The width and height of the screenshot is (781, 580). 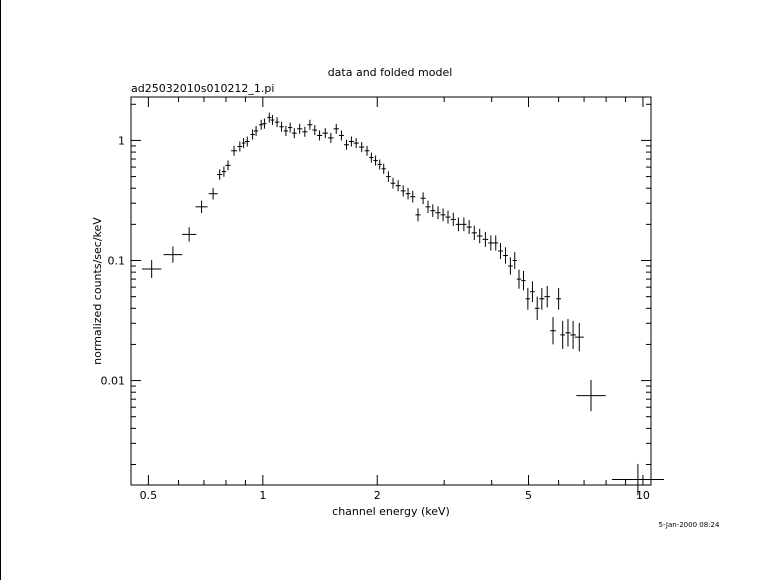 What do you see at coordinates (113, 381) in the screenshot?
I see `y-tick-label: 0.01` at bounding box center [113, 381].